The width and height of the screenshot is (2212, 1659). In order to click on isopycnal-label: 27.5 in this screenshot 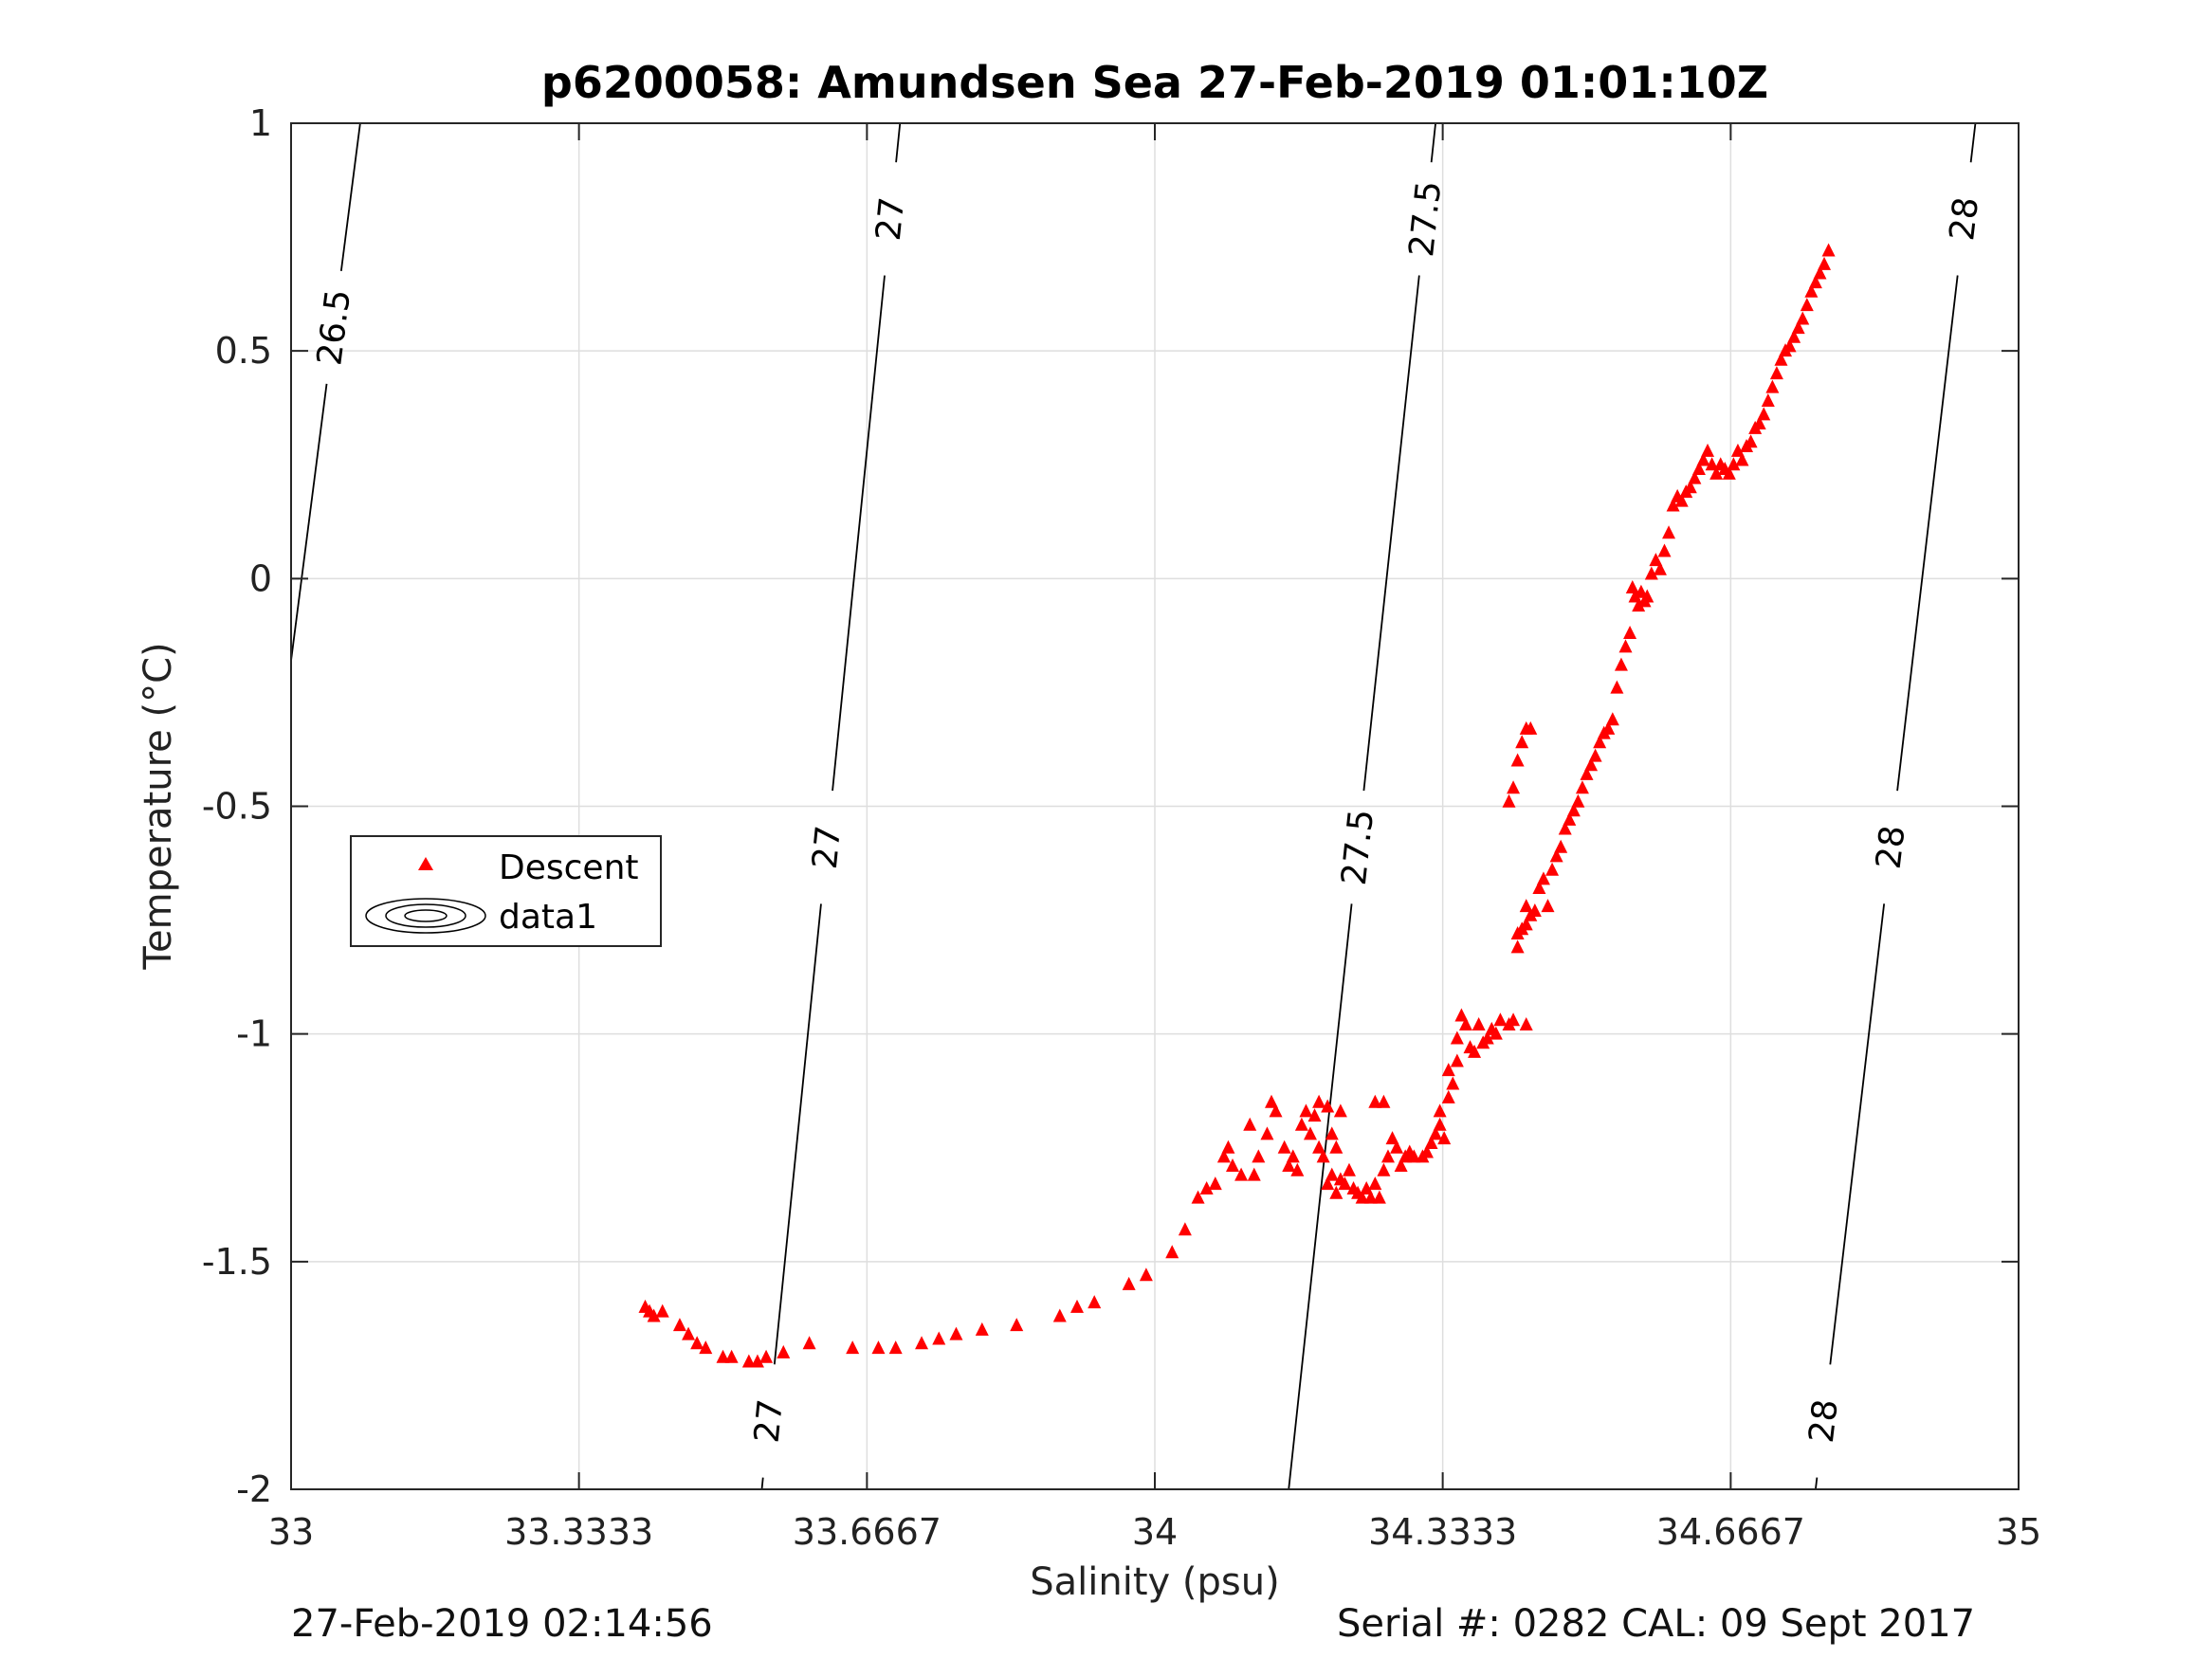, I will do `click(1425, 219)`.